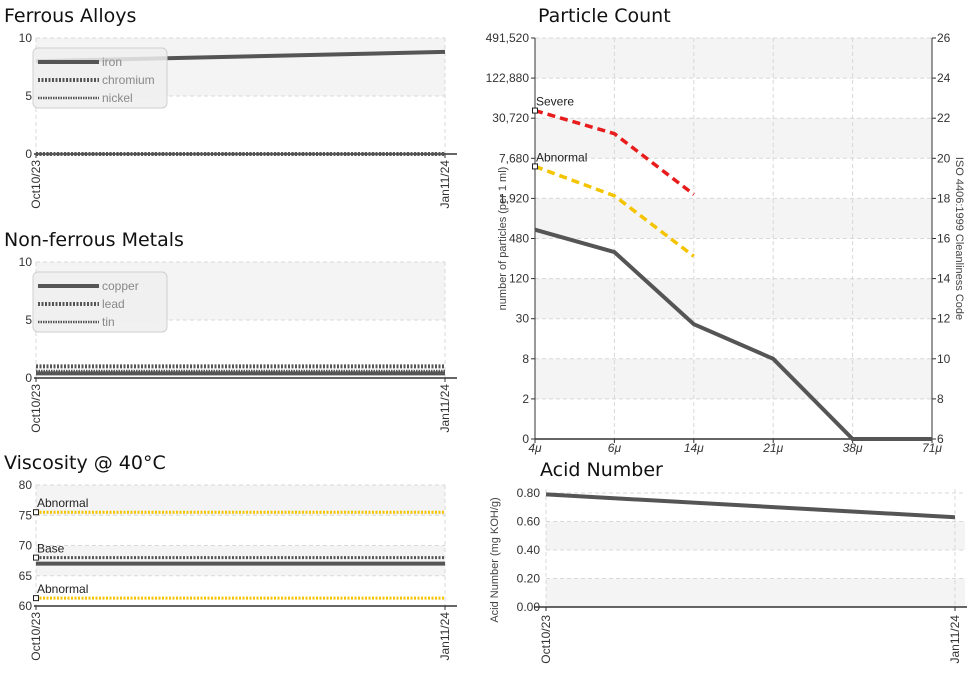  What do you see at coordinates (117, 98) in the screenshot?
I see `ferrous-legend-label: nickel` at bounding box center [117, 98].